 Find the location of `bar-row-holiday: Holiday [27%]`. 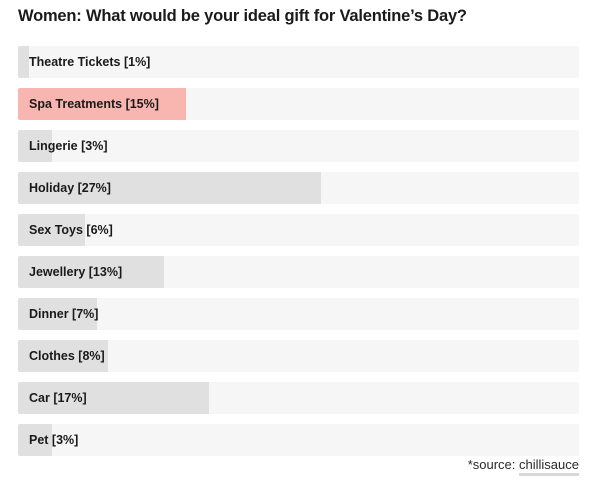

bar-row-holiday: Holiday [27%] is located at coordinates (298, 188).